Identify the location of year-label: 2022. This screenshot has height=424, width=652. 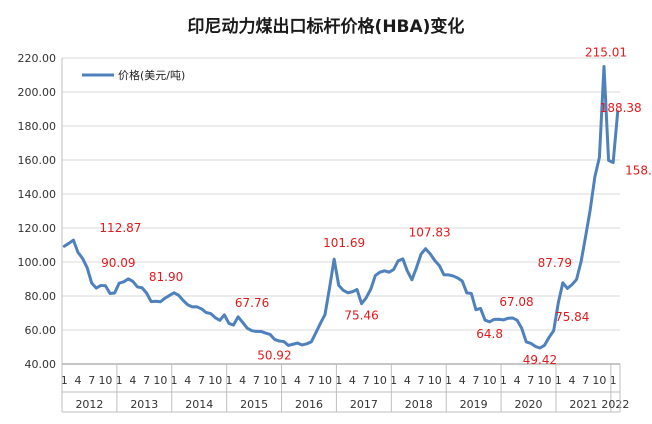
(615, 404).